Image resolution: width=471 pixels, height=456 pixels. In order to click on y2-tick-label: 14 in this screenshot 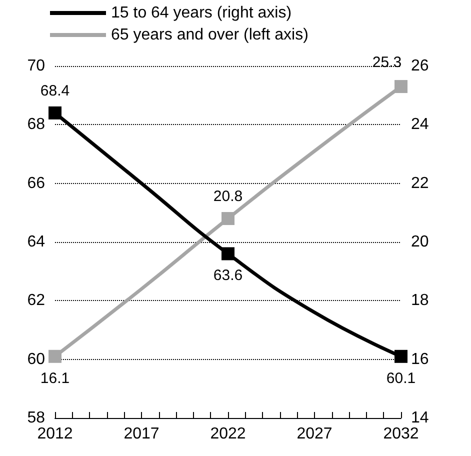, I will do `click(420, 418)`.